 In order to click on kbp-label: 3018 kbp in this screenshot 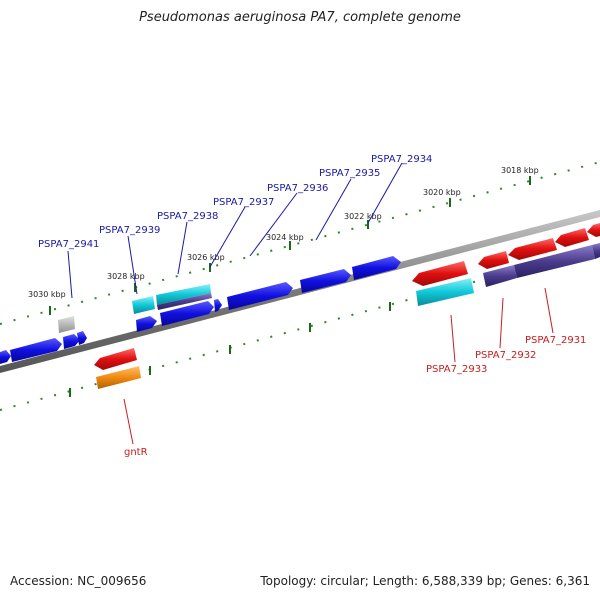, I will do `click(520, 170)`.